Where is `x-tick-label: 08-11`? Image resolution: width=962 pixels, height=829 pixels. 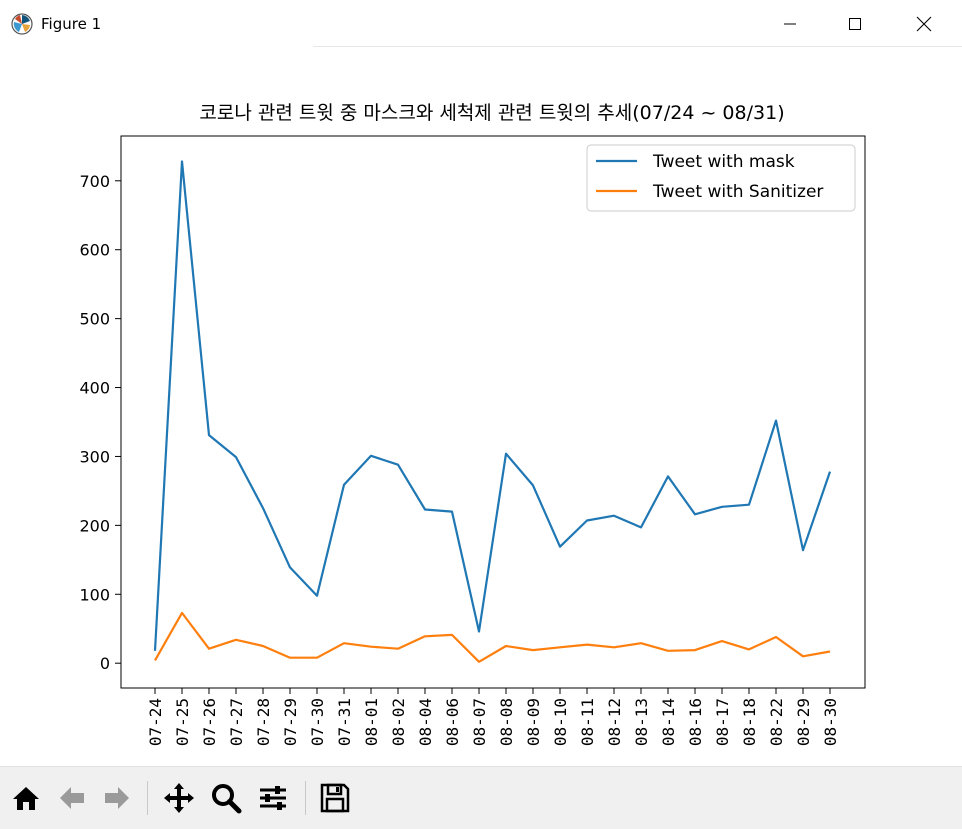 x-tick-label: 08-11 is located at coordinates (587, 722).